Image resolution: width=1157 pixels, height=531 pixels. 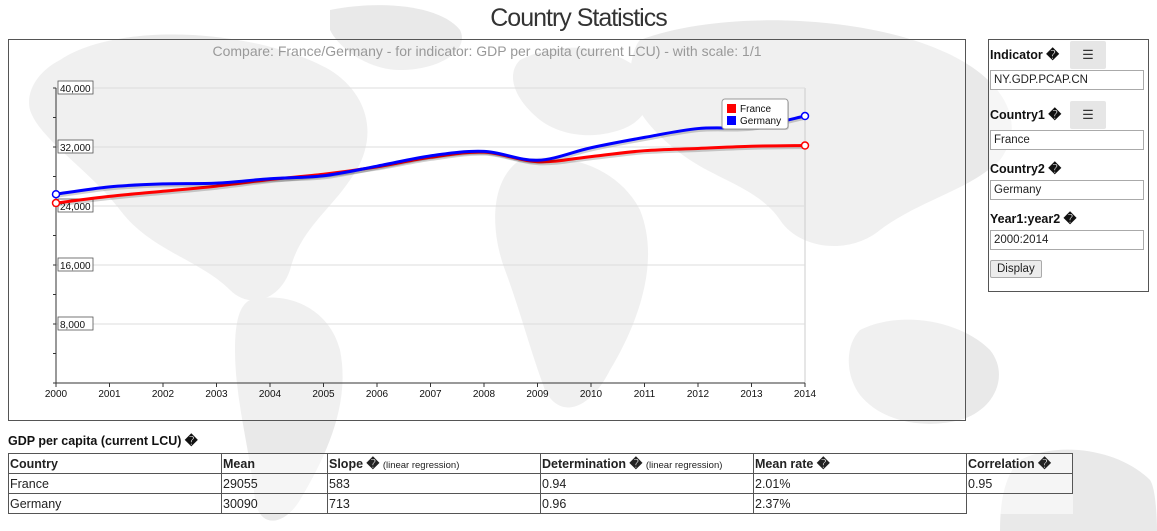 I want to click on header-determination: Determination � (linear regression), so click(x=647, y=463).